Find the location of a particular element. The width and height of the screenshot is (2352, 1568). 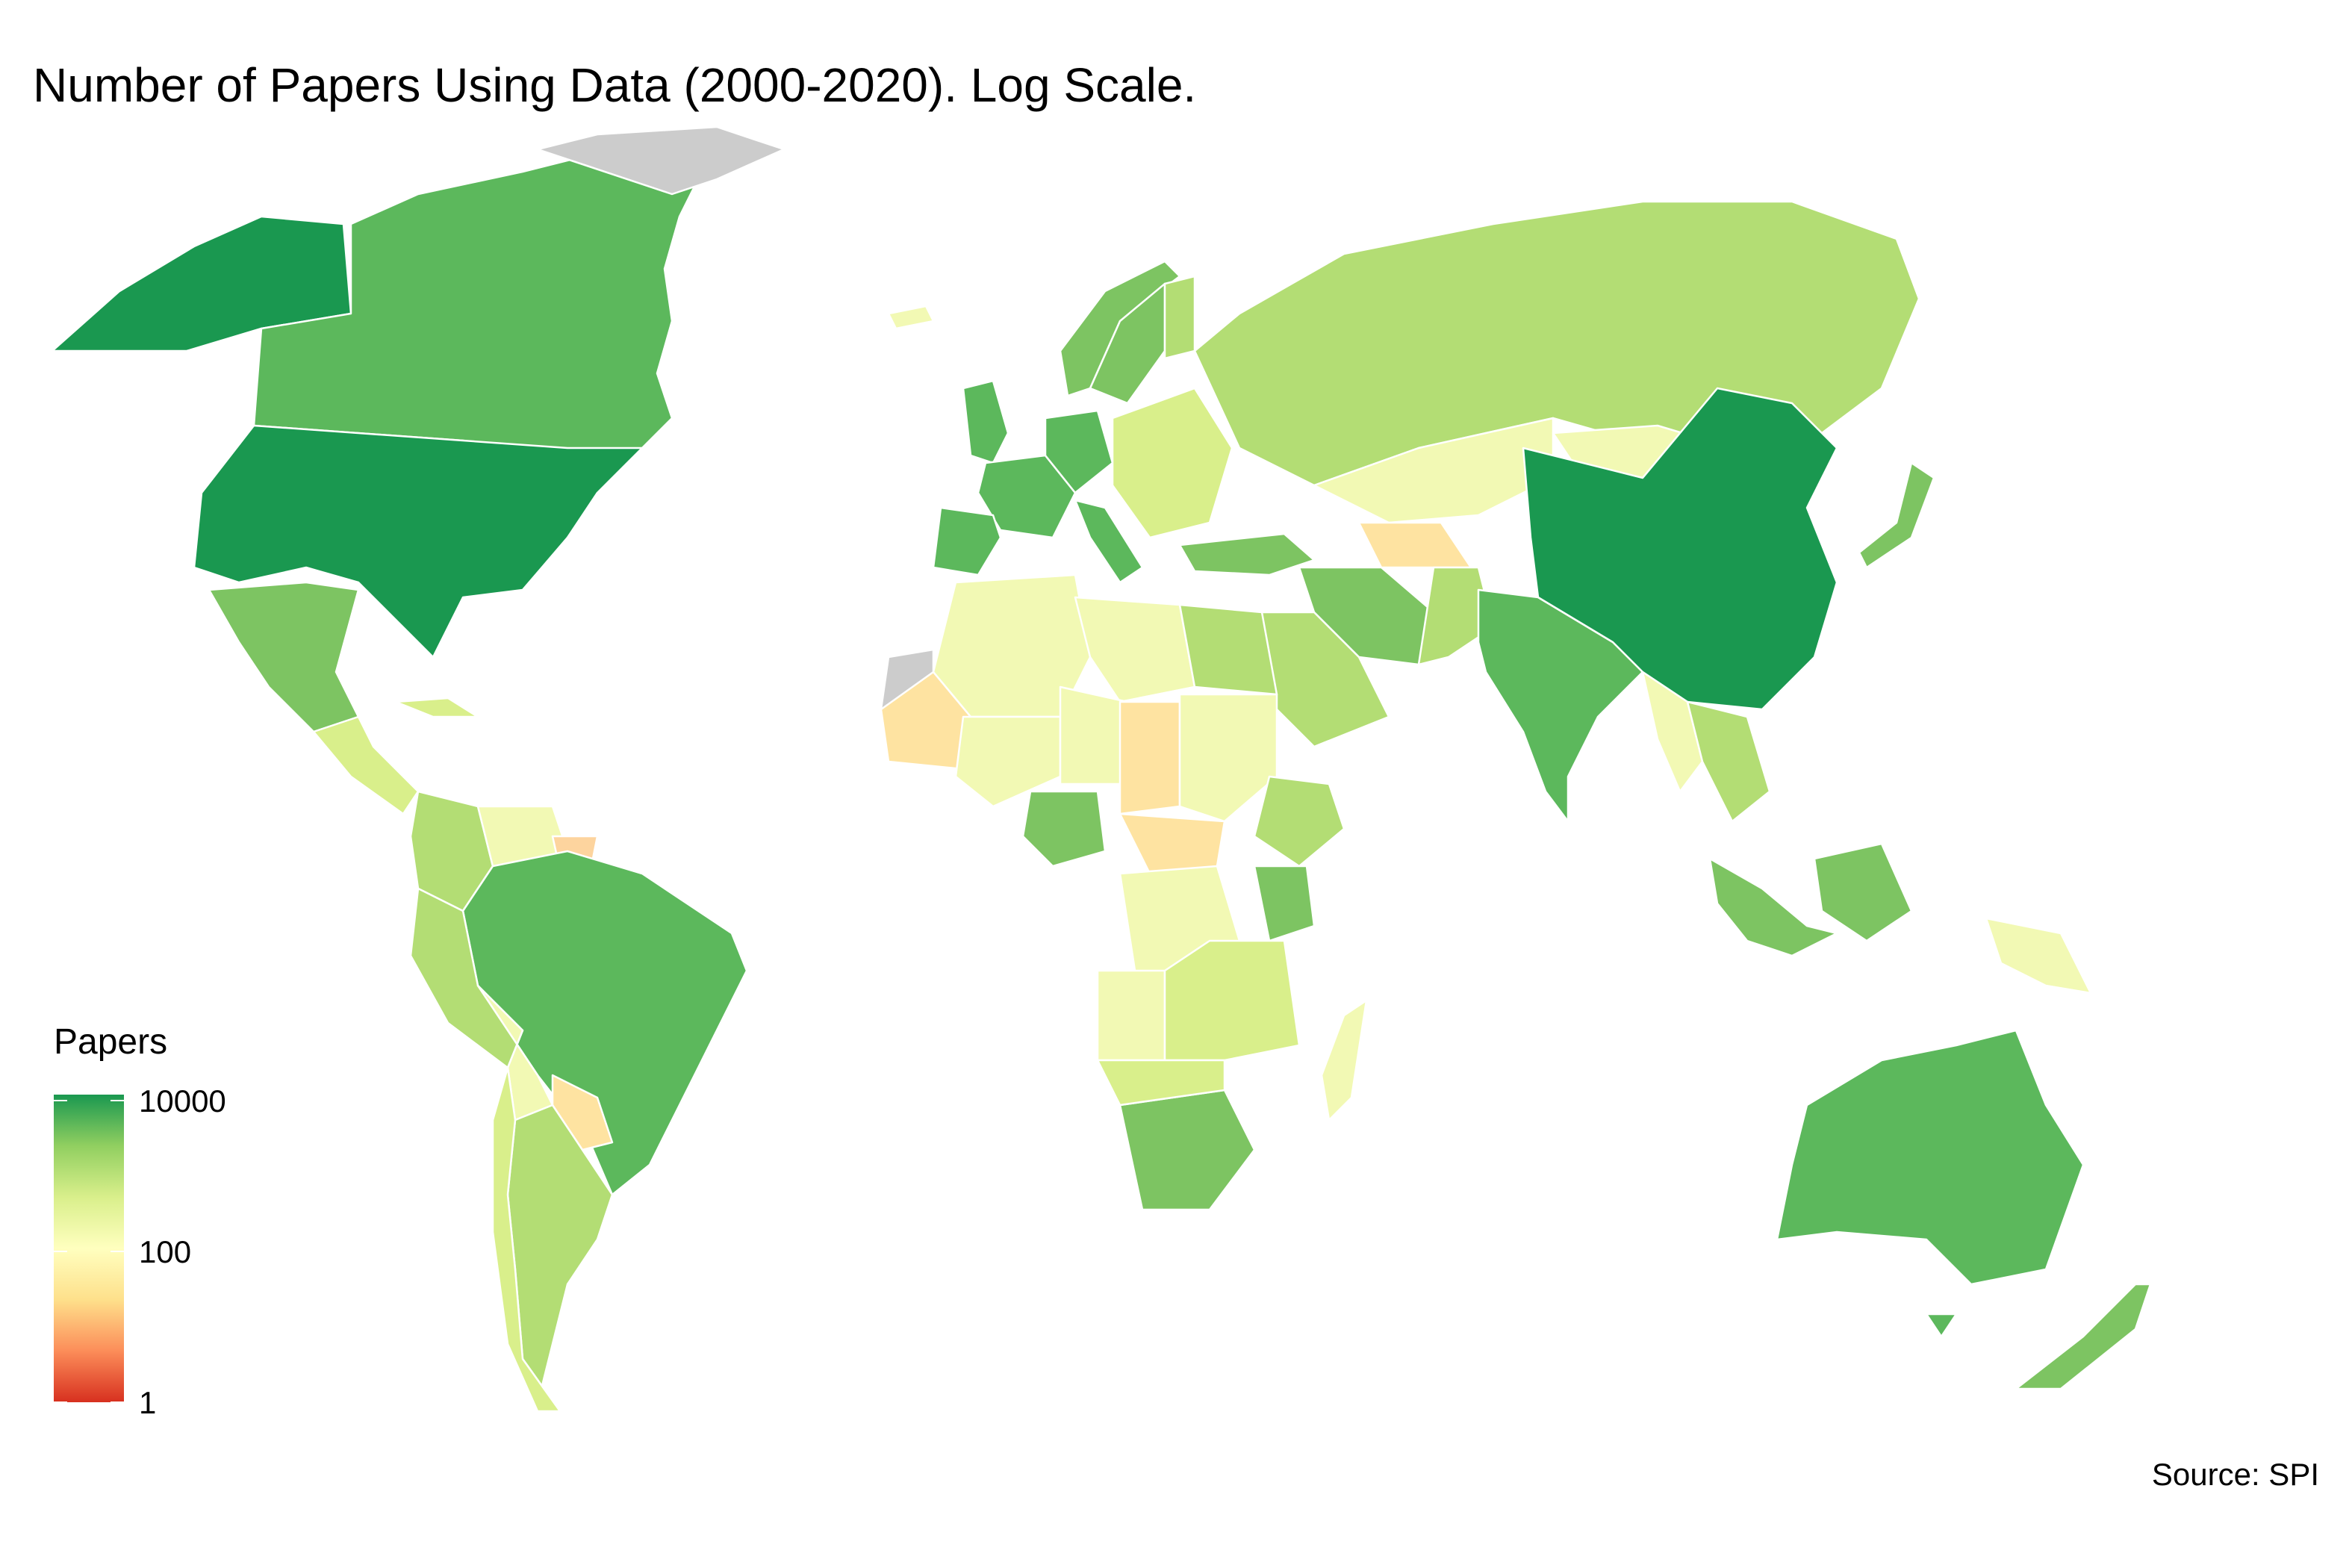

country-sudan is located at coordinates (1228, 758).